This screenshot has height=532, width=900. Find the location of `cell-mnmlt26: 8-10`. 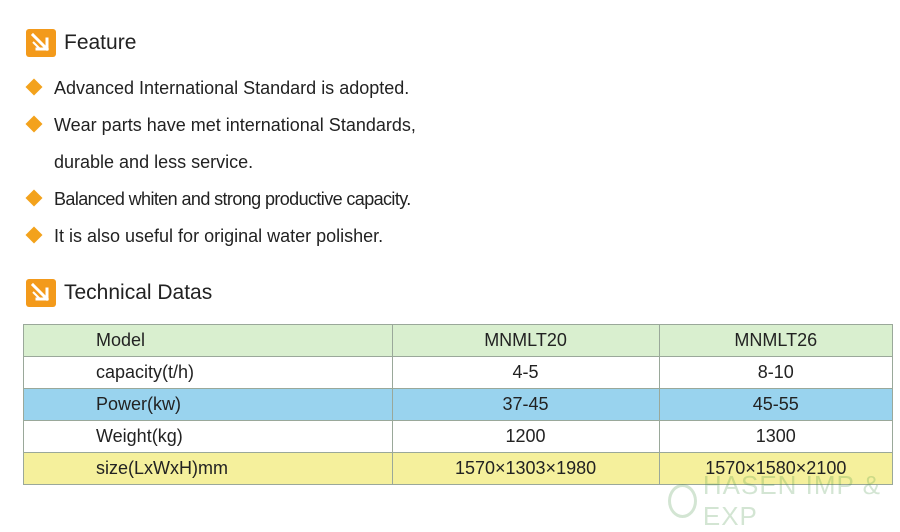

cell-mnmlt26: 8-10 is located at coordinates (776, 372).